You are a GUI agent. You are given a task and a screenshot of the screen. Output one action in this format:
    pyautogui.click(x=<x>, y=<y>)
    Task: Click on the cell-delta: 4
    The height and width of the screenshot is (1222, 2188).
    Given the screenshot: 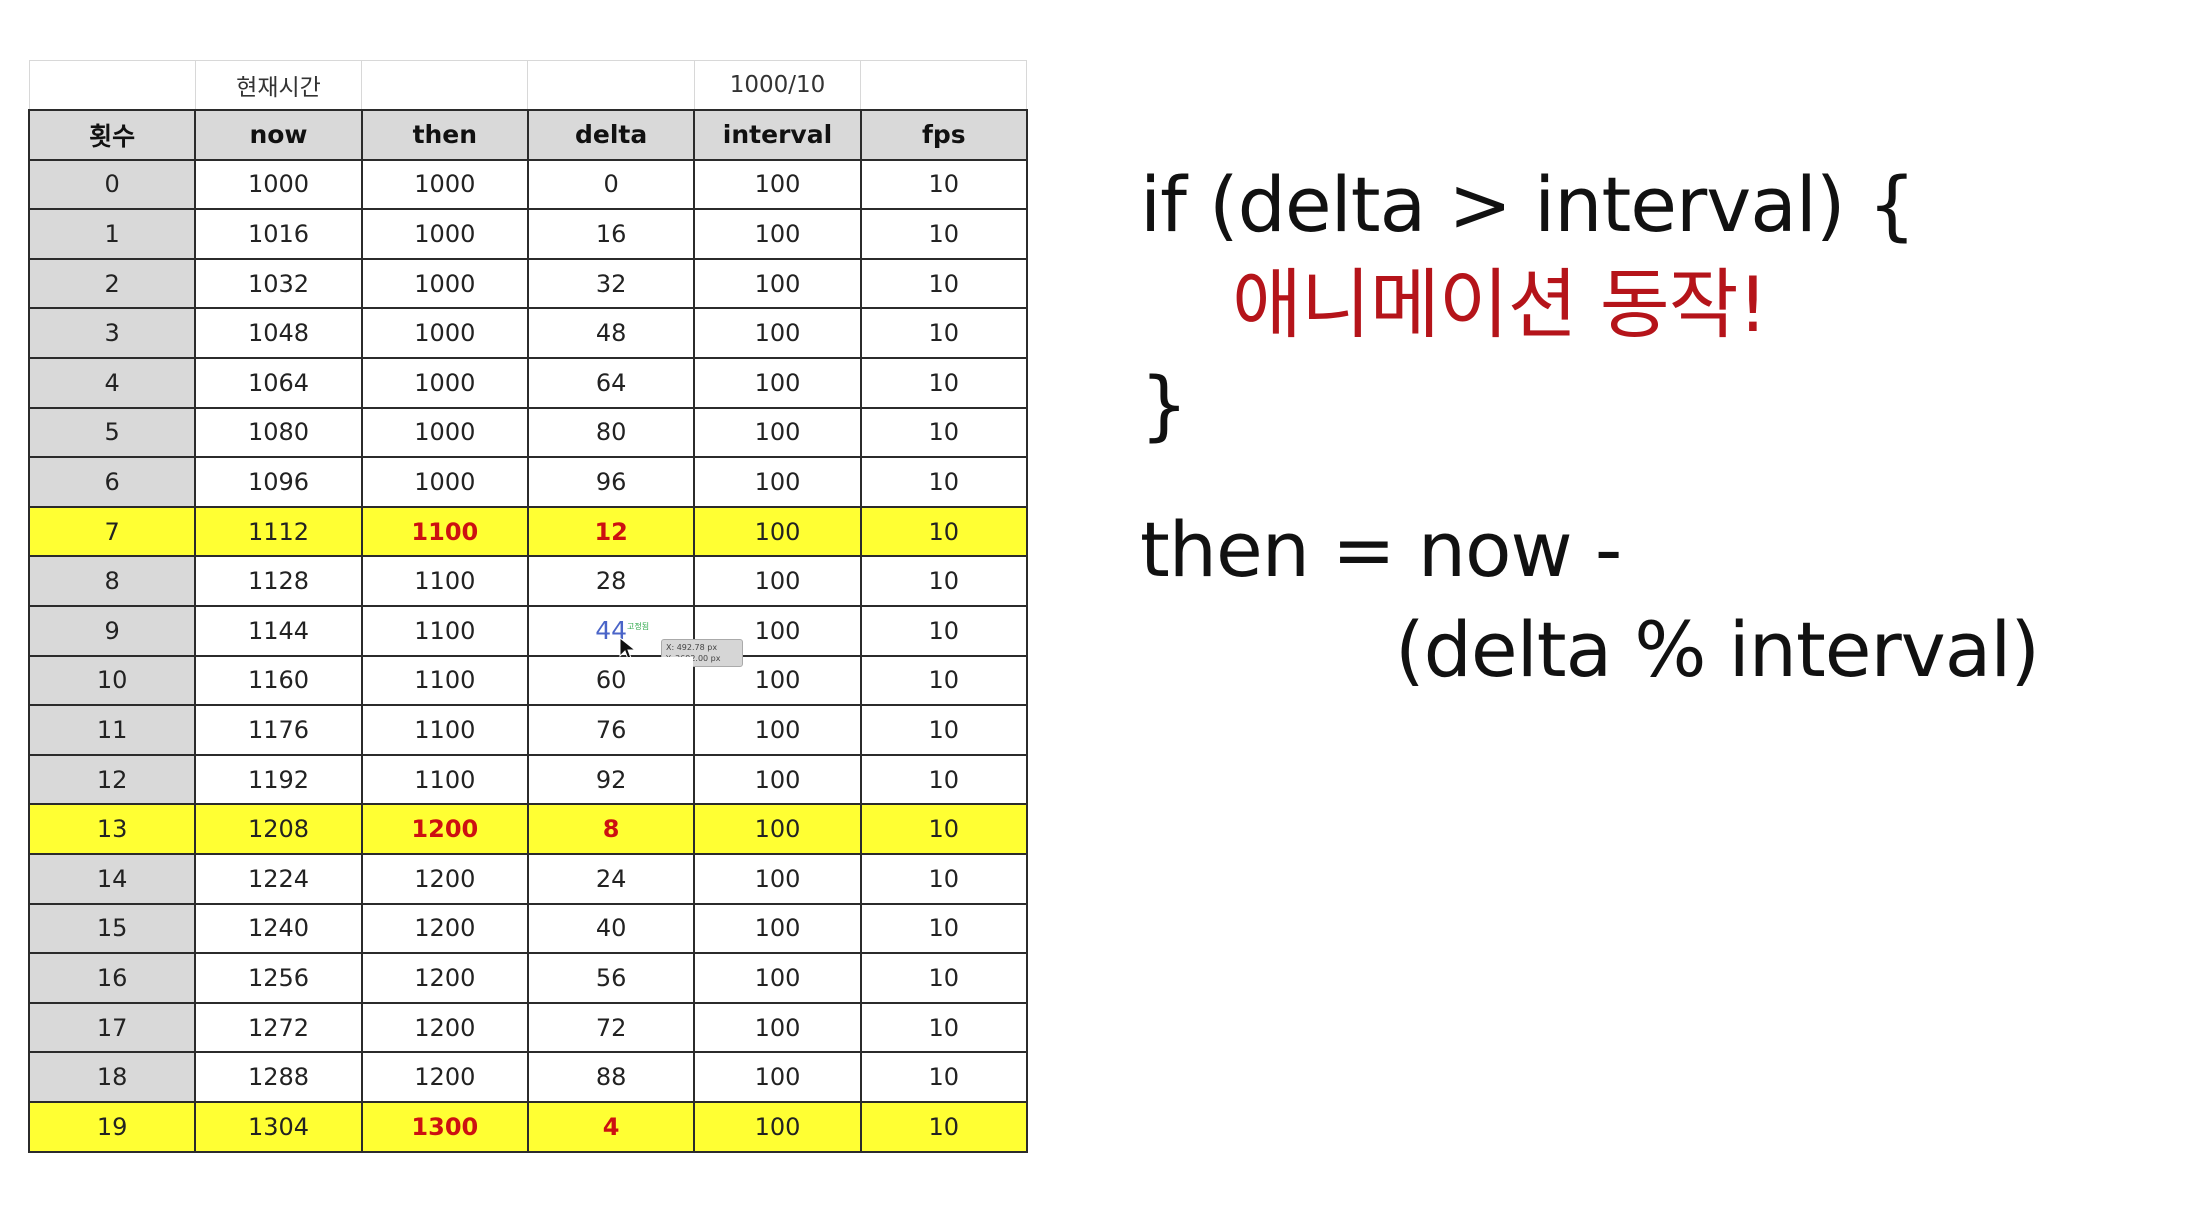 What is the action you would take?
    pyautogui.click(x=611, y=1126)
    